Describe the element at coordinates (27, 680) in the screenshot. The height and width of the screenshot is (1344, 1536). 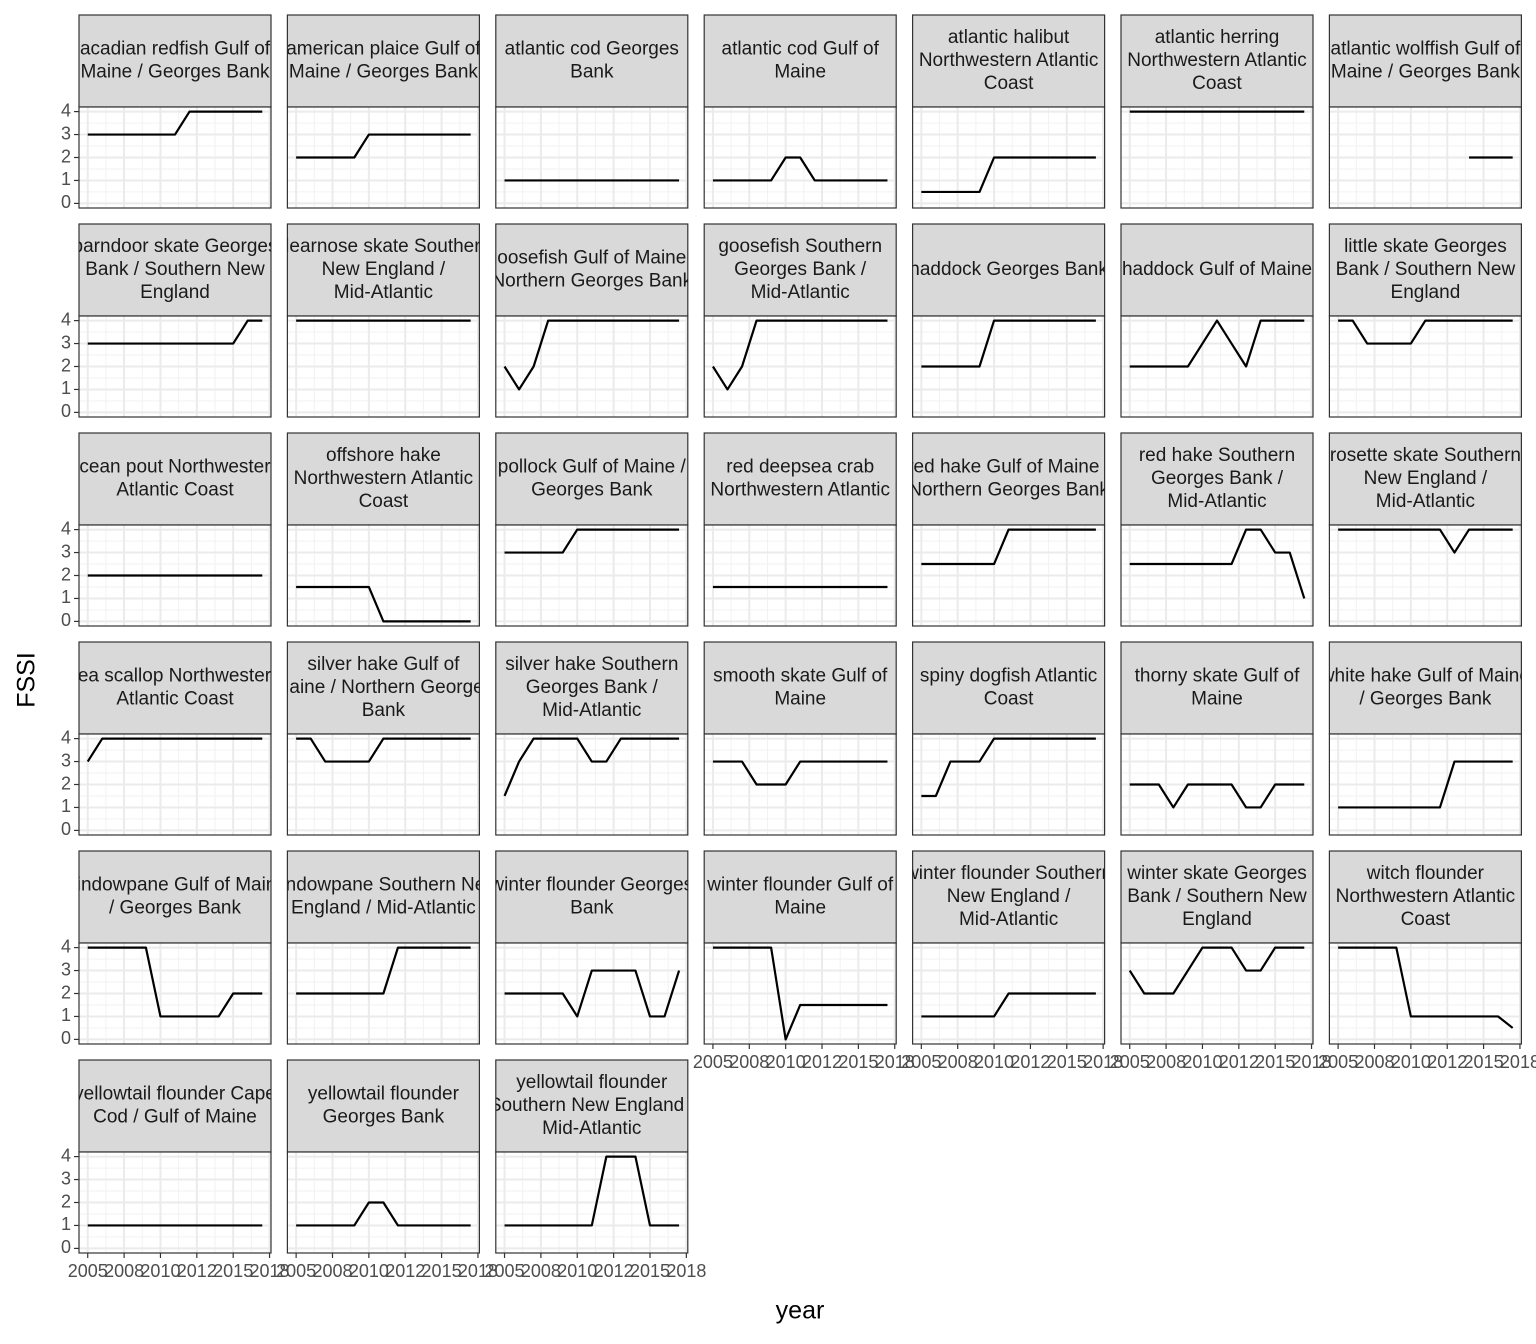
I see `y-axis-title: FSSI` at that location.